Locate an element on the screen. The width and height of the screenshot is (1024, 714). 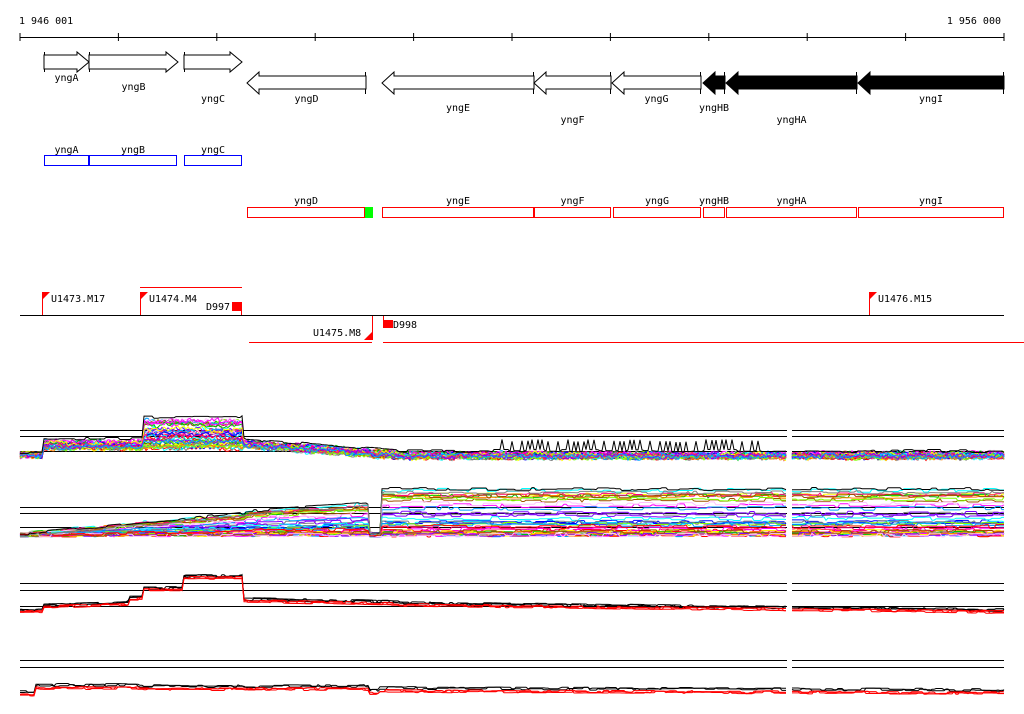
marker-u1475-m8: U1475.M8 is located at coordinates (343, 328).